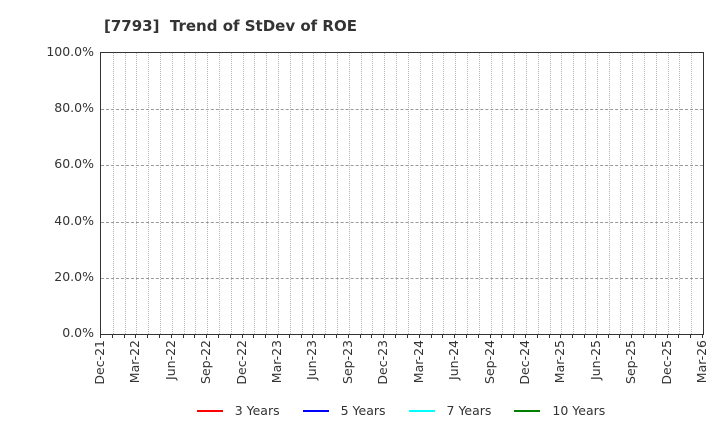 The height and width of the screenshot is (440, 720). Describe the element at coordinates (347, 362) in the screenshot. I see `x-axis-label: Sep-23` at that location.